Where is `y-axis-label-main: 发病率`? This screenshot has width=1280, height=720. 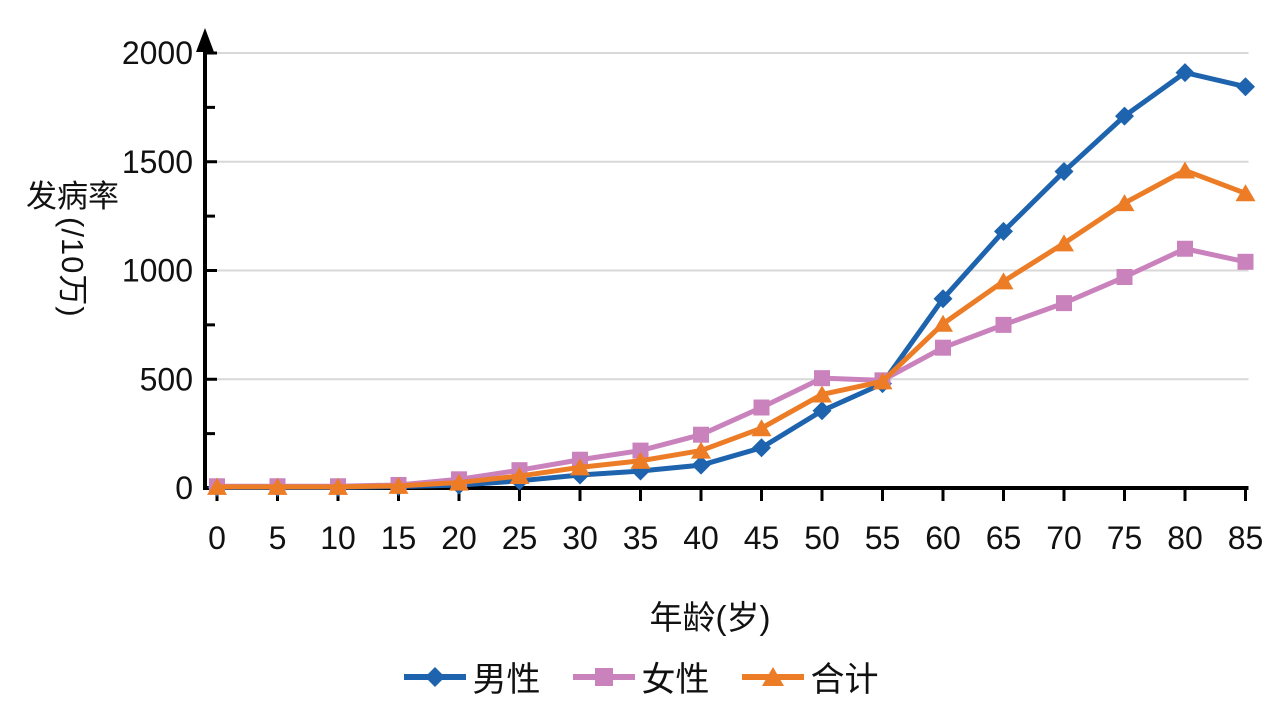 y-axis-label-main: 发病率 is located at coordinates (72, 196).